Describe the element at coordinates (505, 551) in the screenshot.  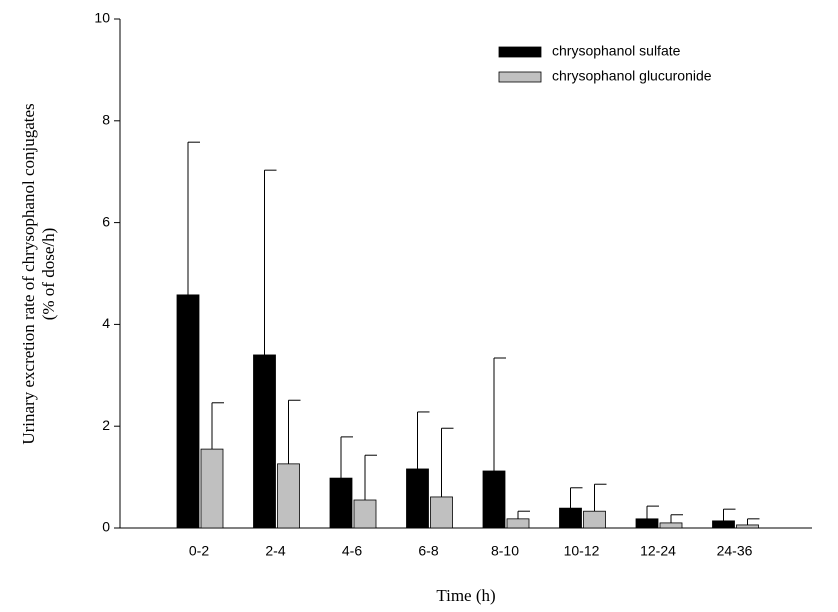
I see `x-tick-label: 8-10` at that location.